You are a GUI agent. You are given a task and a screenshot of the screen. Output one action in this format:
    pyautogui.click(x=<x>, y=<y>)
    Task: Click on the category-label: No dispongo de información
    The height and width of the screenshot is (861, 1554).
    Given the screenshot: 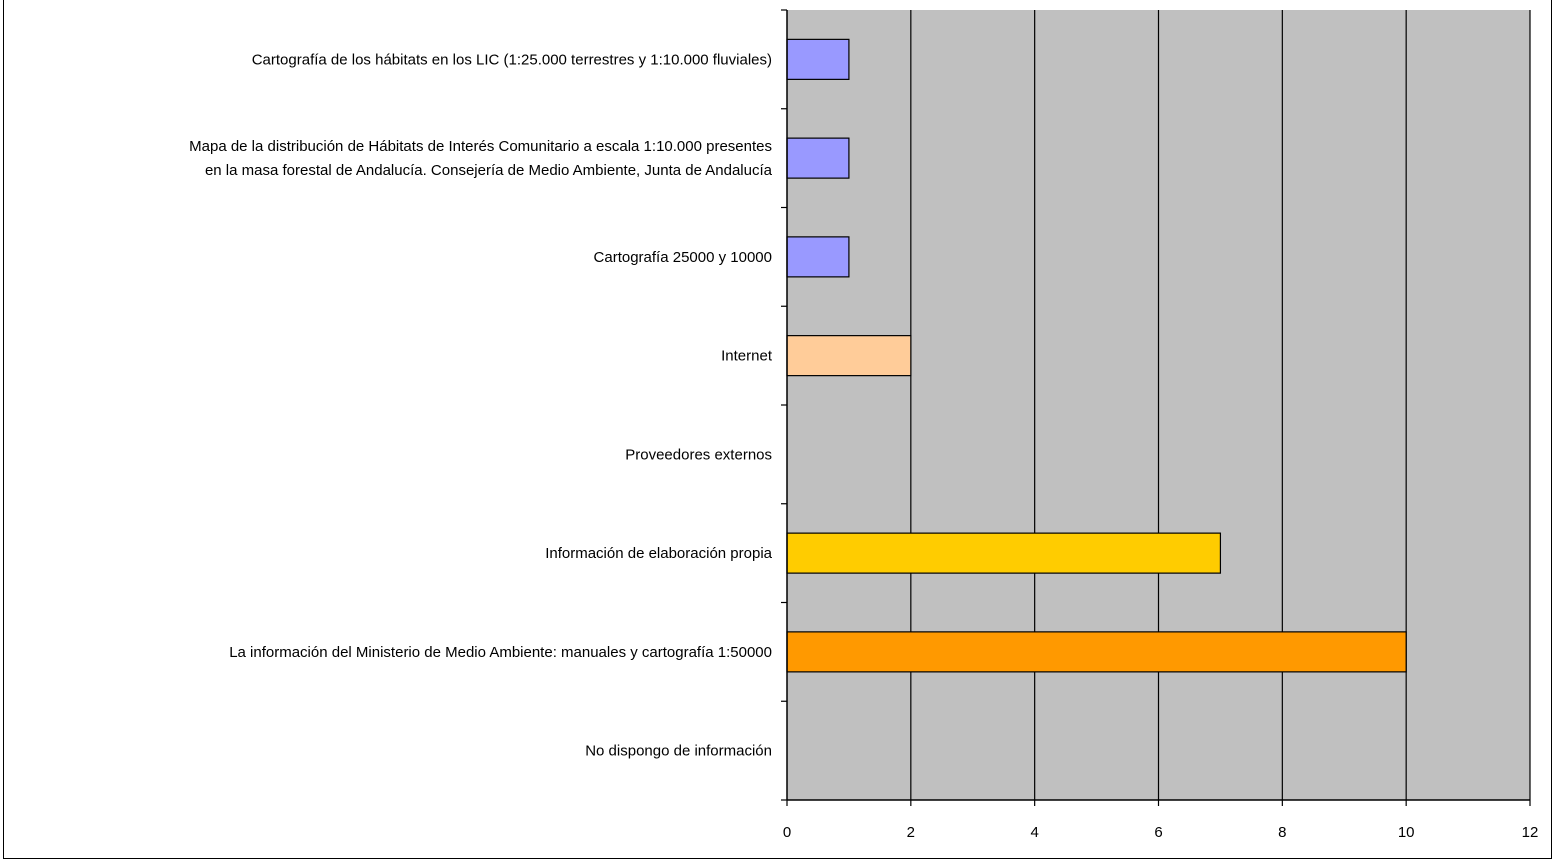 What is the action you would take?
    pyautogui.click(x=678, y=751)
    